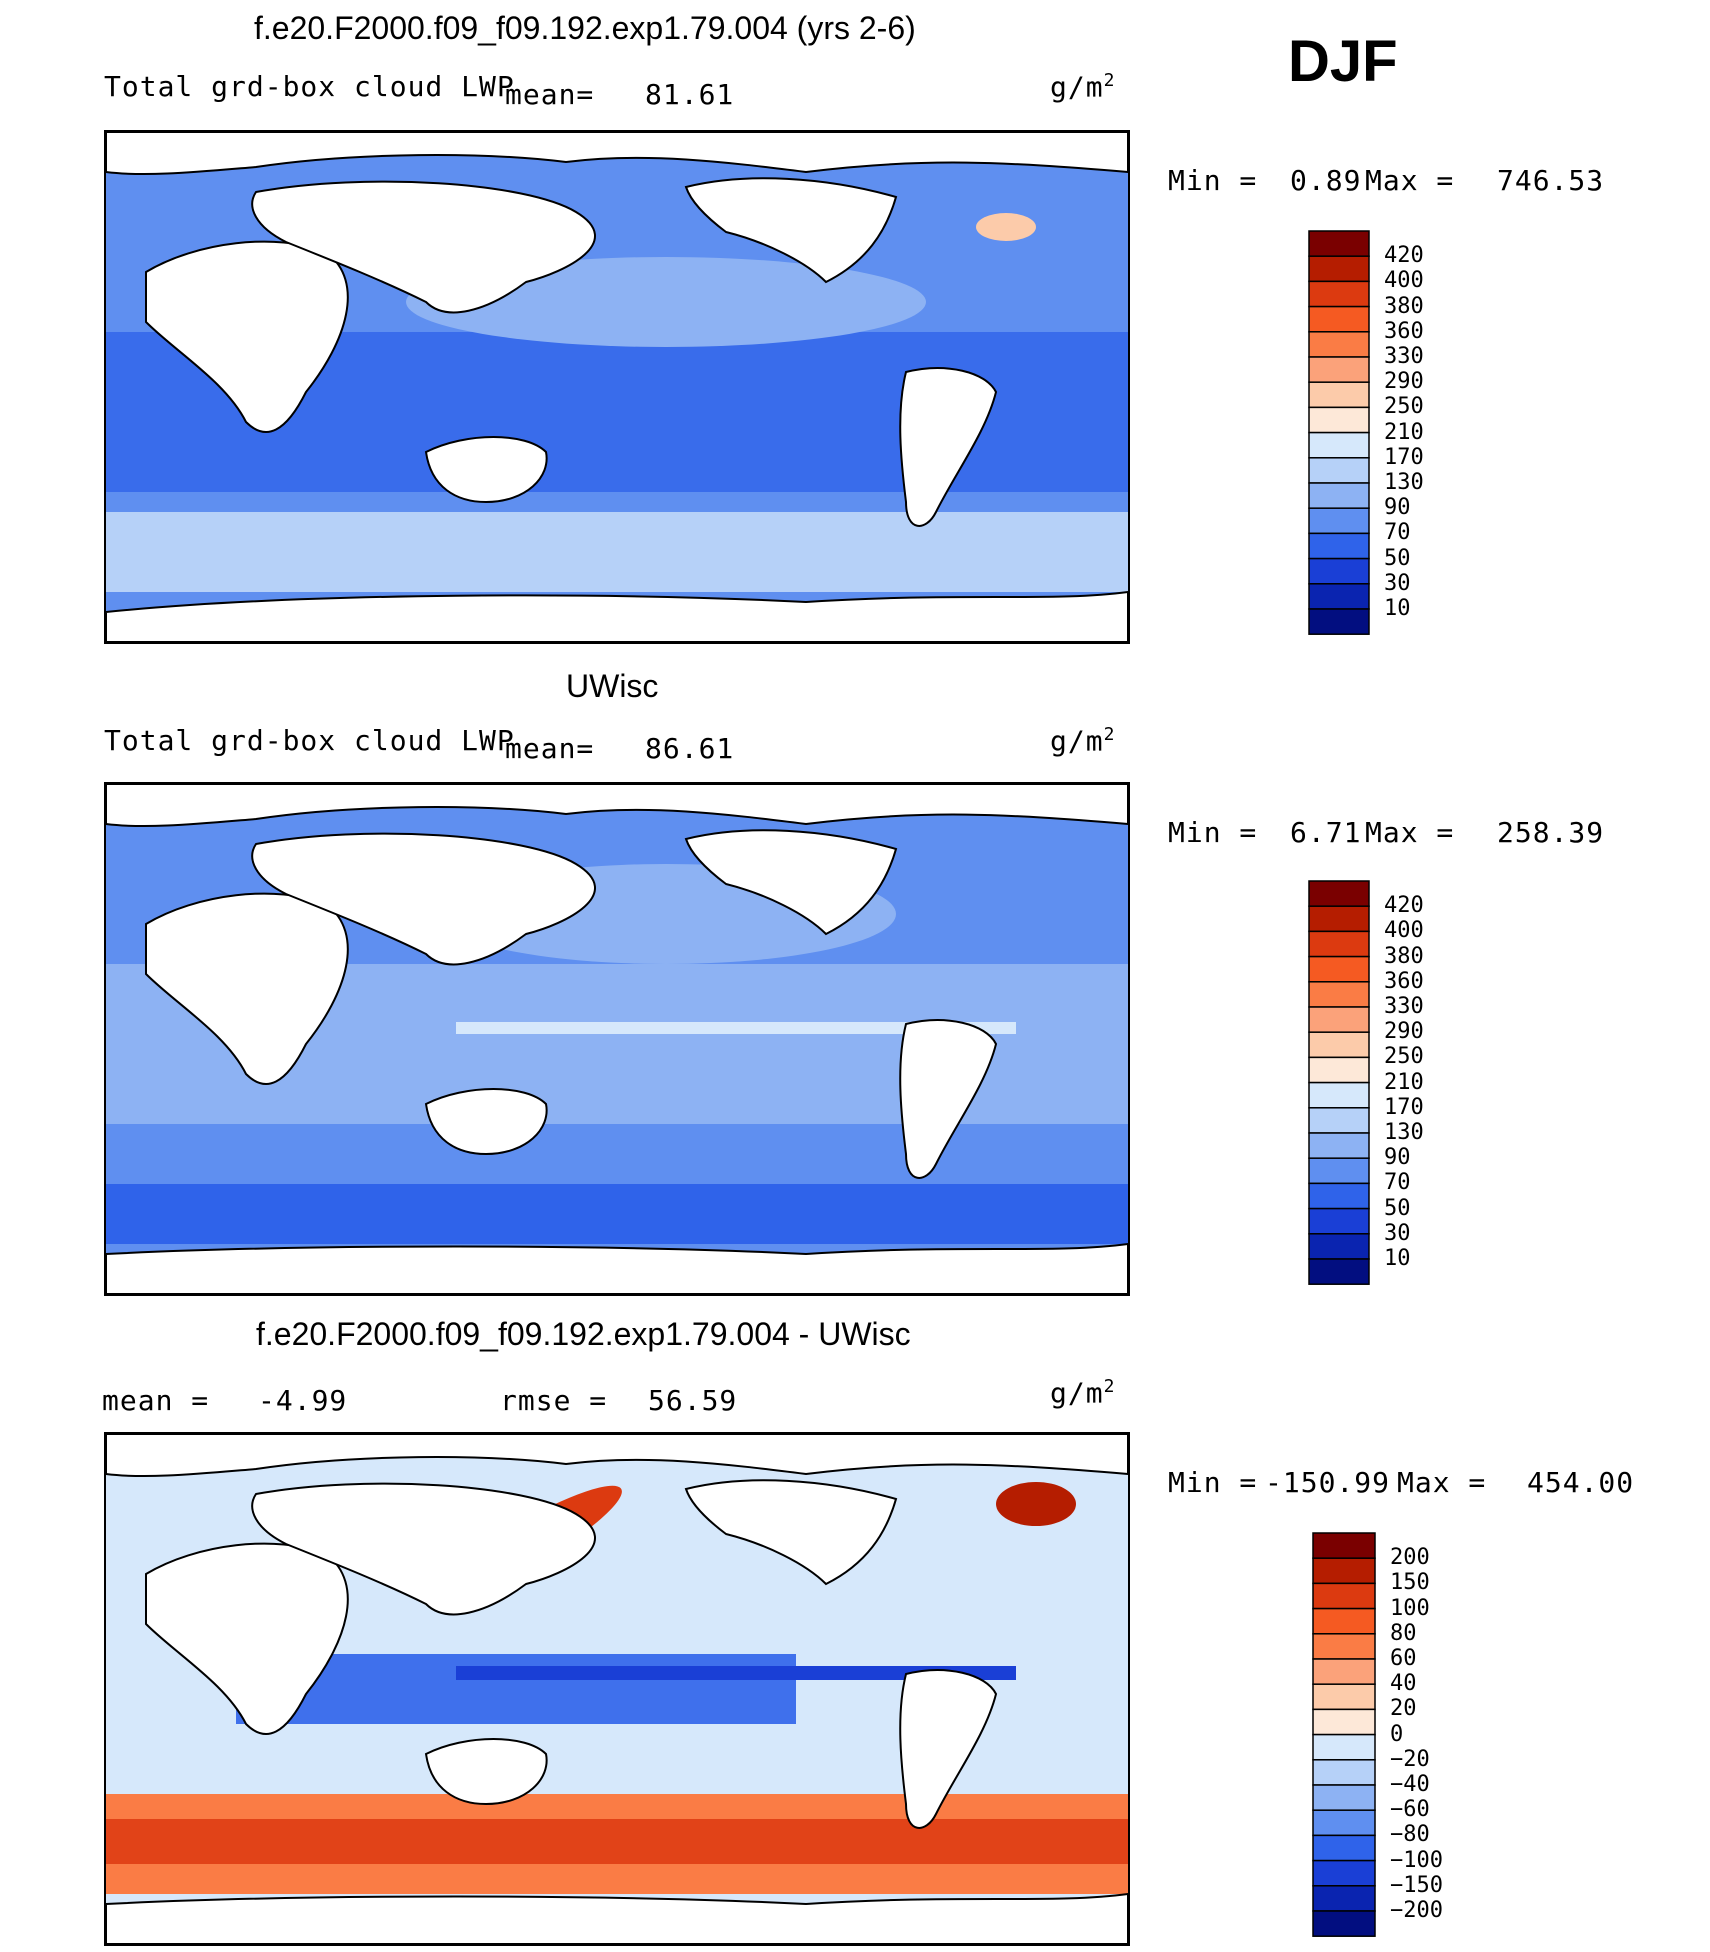  I want to click on colorbar-tick-label: 400, so click(1404, 931).